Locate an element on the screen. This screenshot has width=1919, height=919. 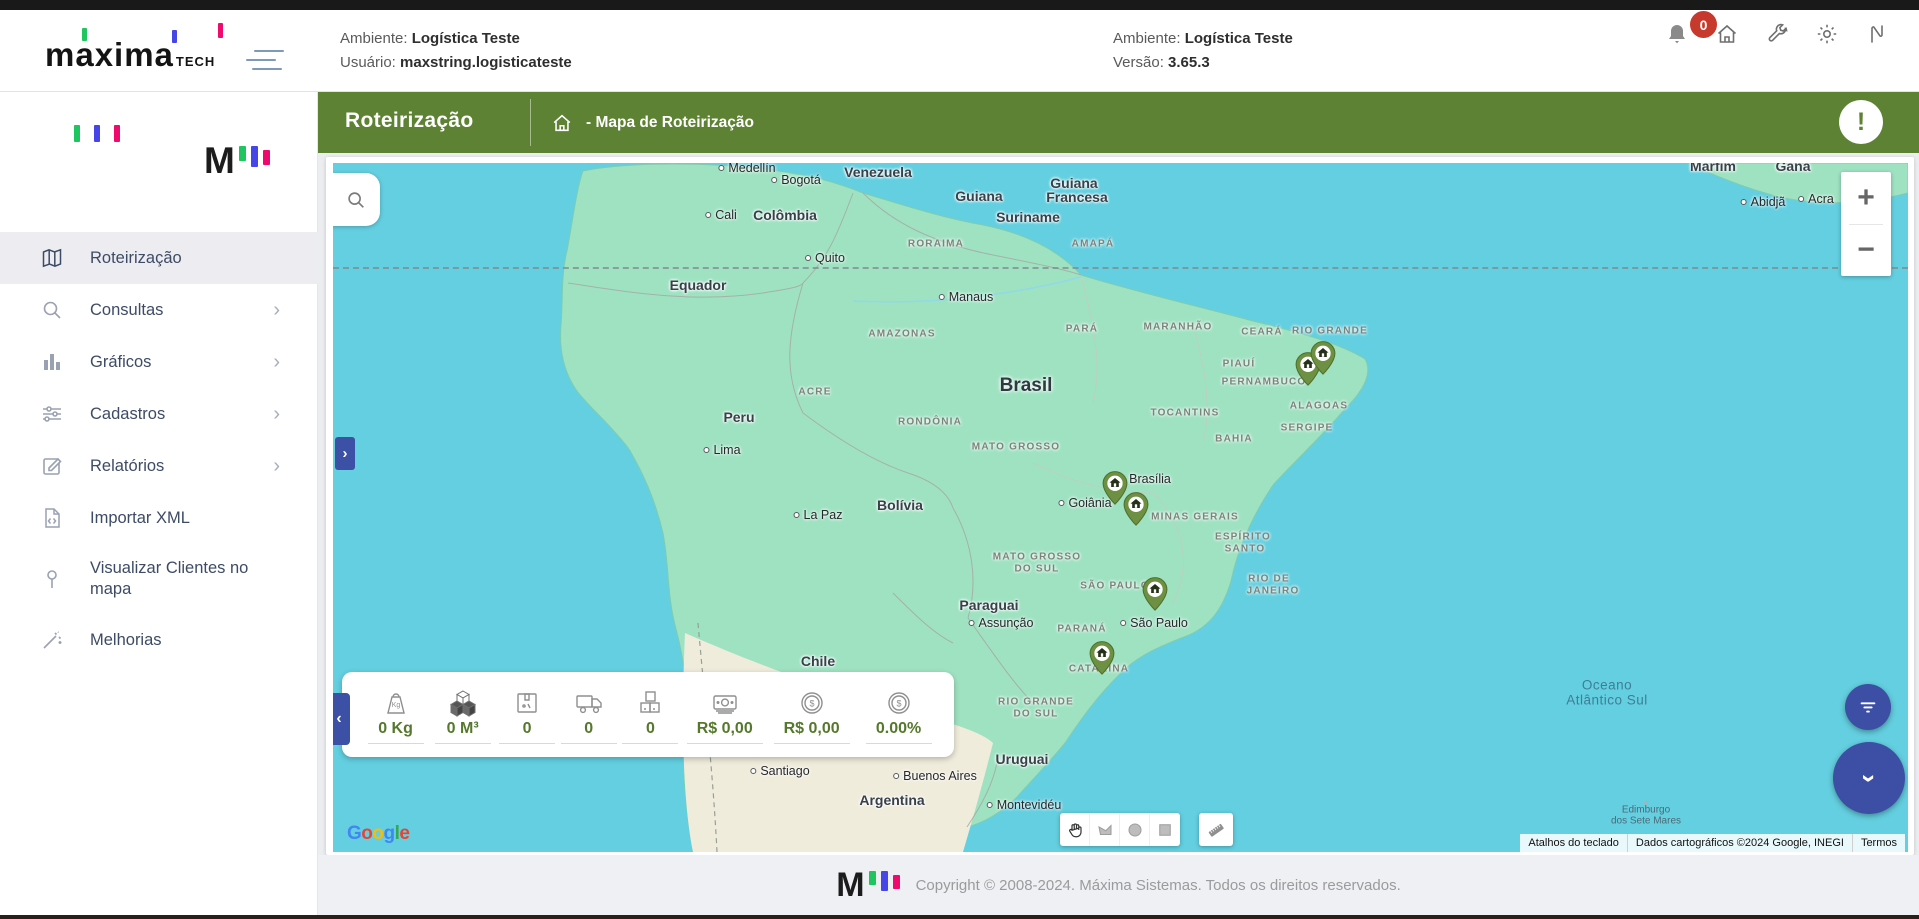
sidebar-item-cadastros: Cadastros › is located at coordinates (159, 414).